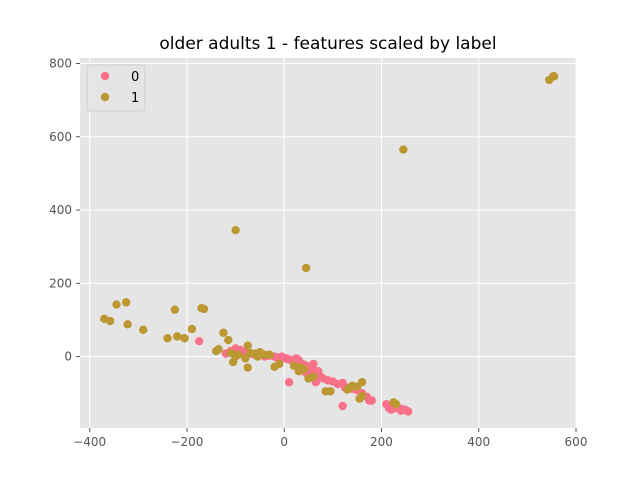 The image size is (640, 480). I want to click on x-tick-label: −400, so click(89, 442).